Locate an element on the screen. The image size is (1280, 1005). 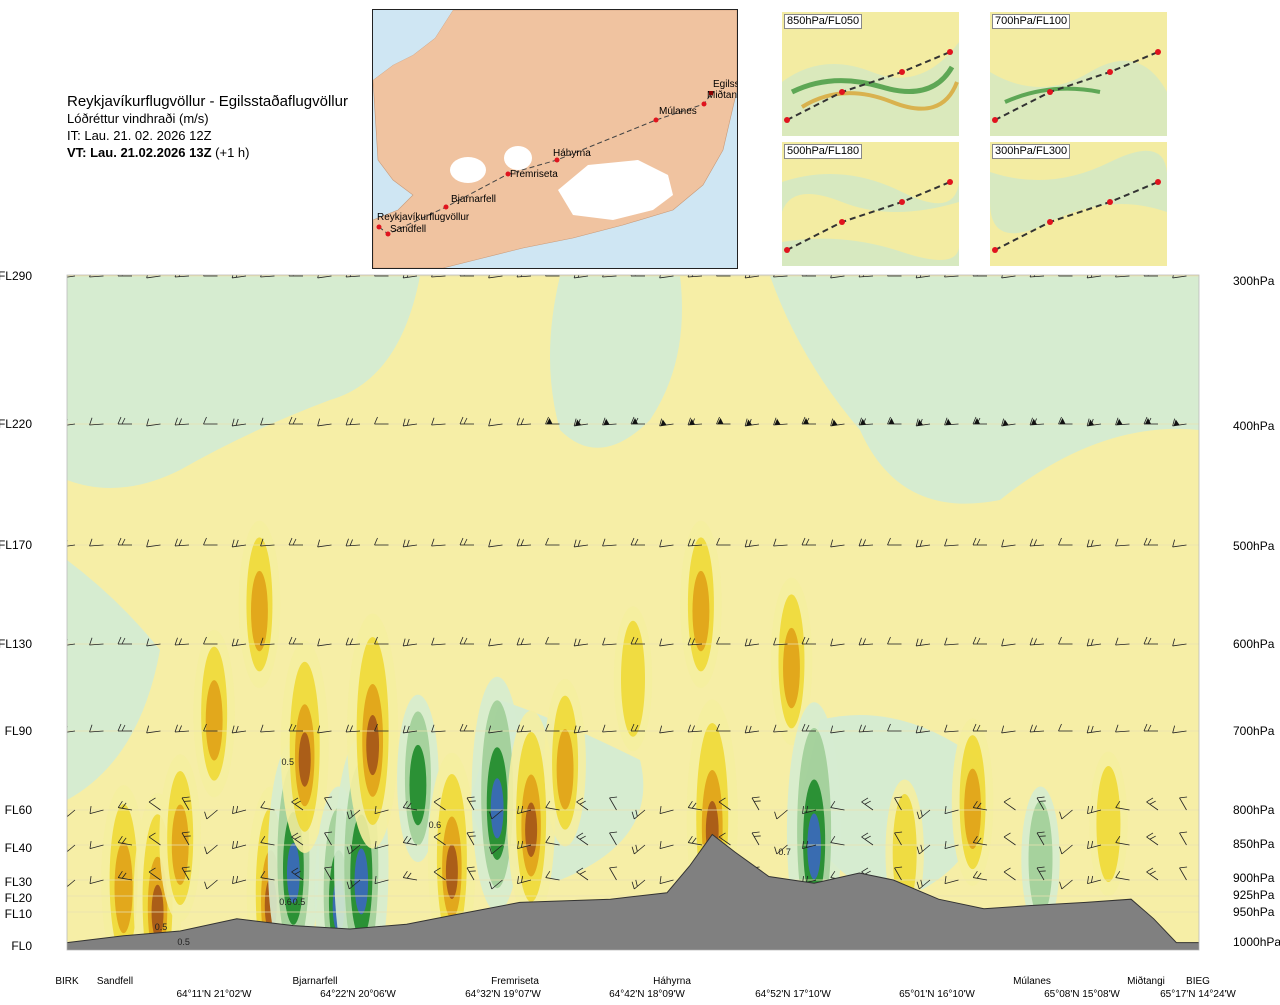
svg-text: Egilsstaðir is located at coordinates (725, 84).